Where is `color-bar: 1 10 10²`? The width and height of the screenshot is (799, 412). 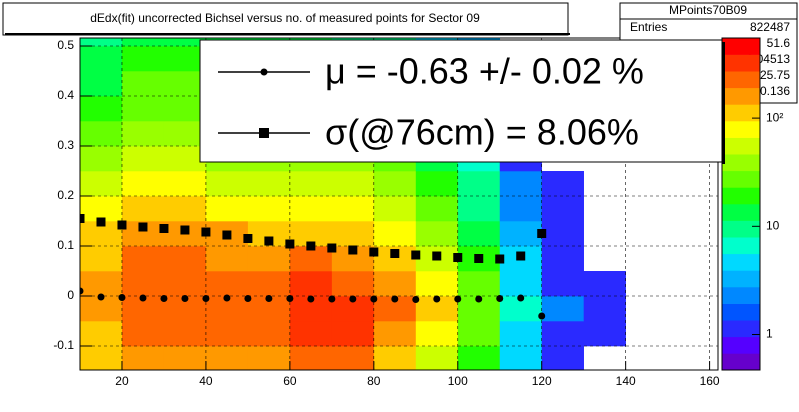
color-bar: 1 10 10² is located at coordinates (752, 204).